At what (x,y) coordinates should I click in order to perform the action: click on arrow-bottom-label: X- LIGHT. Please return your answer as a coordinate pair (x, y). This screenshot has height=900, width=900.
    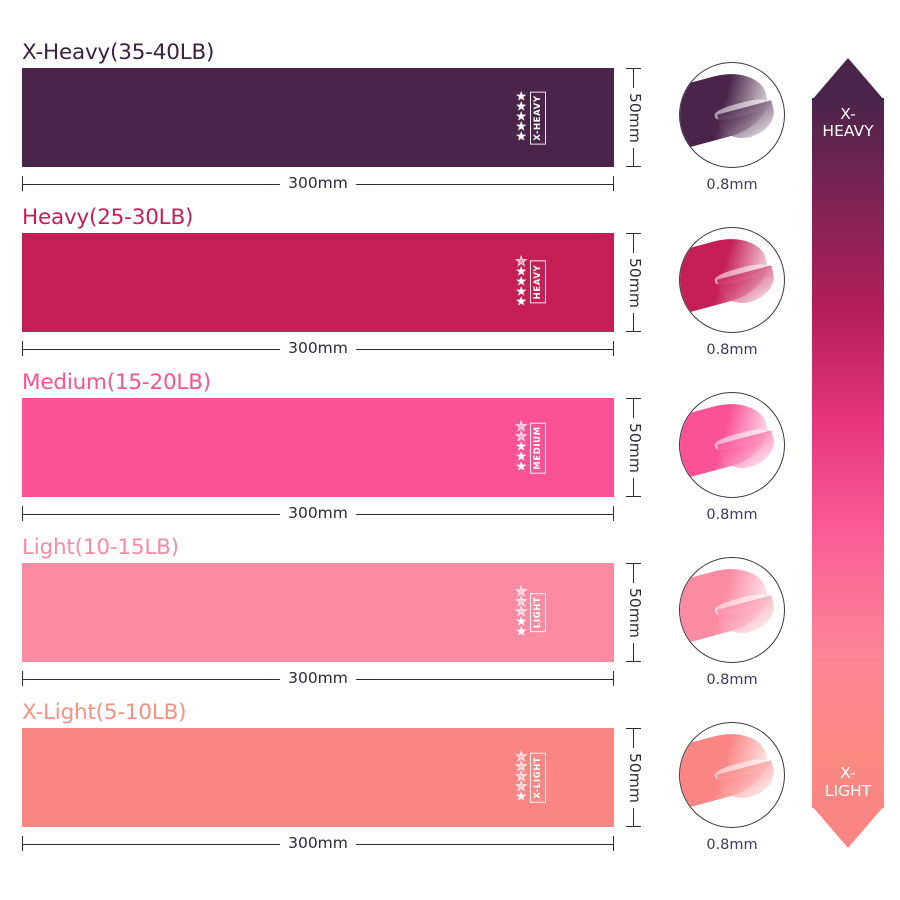
    Looking at the image, I should click on (848, 782).